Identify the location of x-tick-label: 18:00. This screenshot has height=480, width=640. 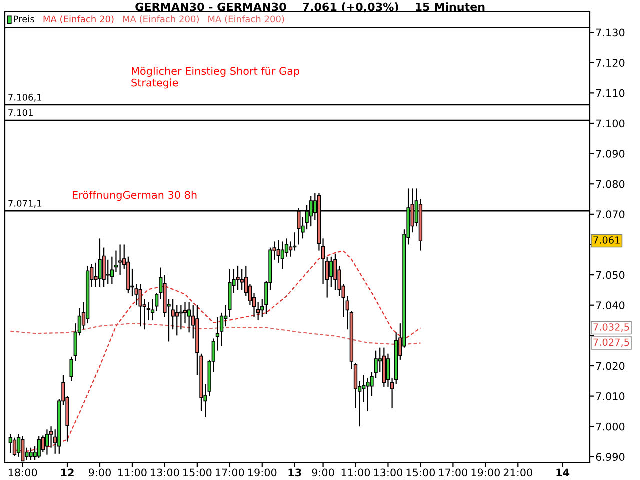
(23, 472).